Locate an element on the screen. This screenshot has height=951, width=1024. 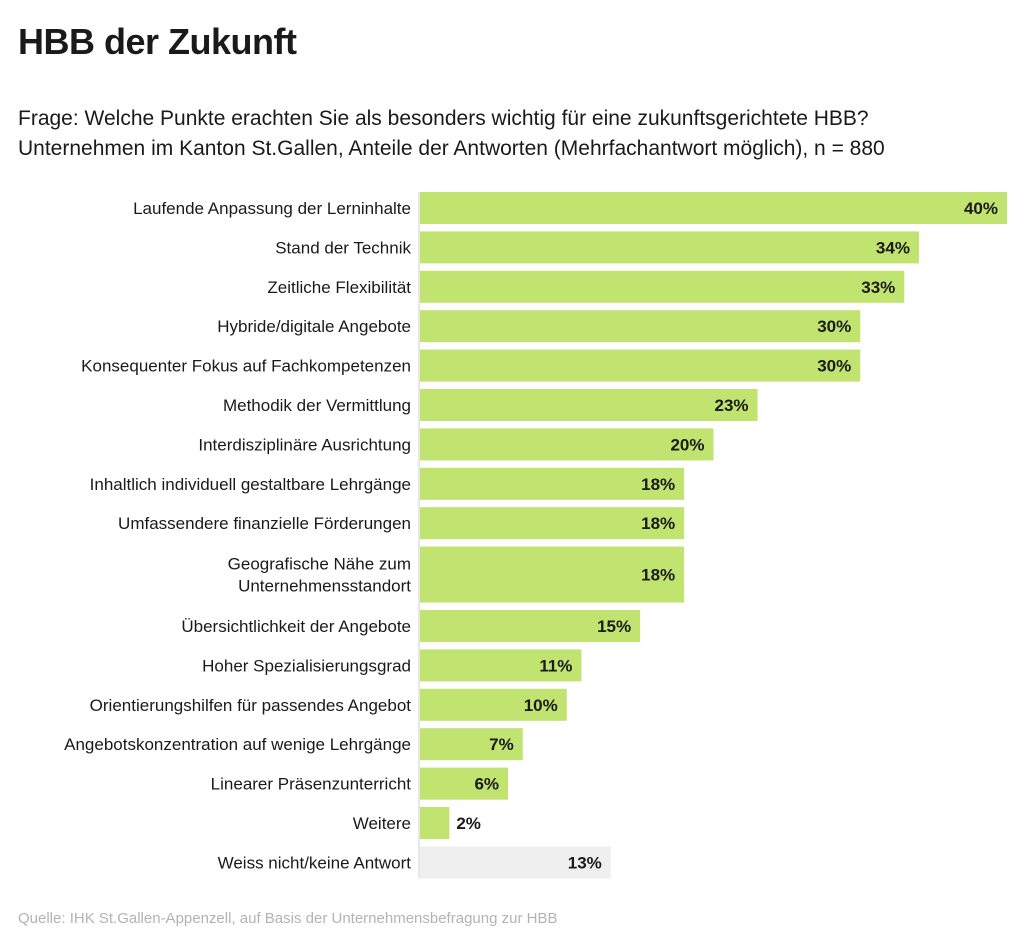
category-label: Zeitliche Flexibilität is located at coordinates (339, 287).